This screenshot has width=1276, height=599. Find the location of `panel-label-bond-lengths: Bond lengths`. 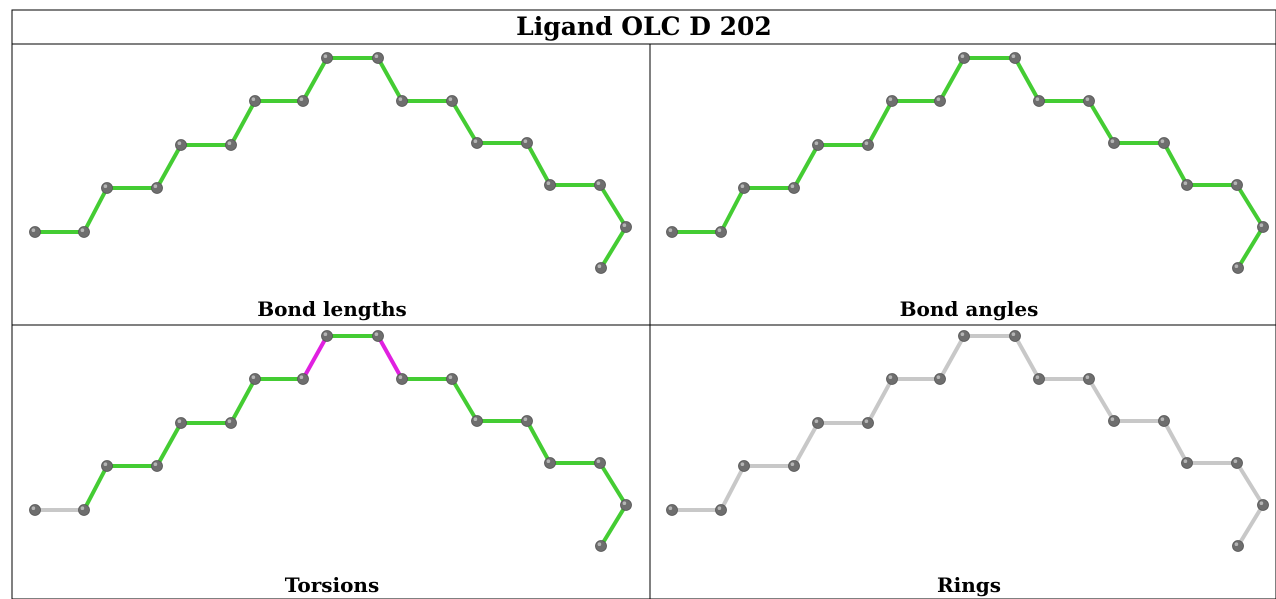

panel-label-bond-lengths: Bond lengths is located at coordinates (332, 309).